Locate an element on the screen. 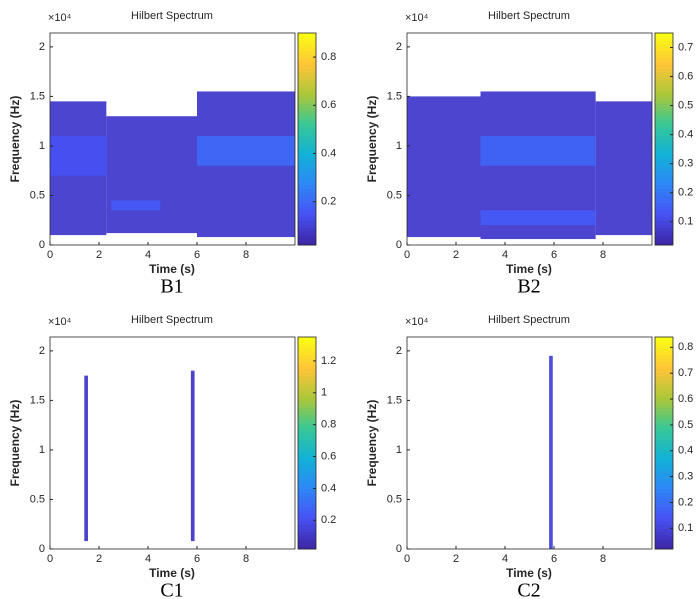  x-axis-label: Time (s) is located at coordinates (529, 269).